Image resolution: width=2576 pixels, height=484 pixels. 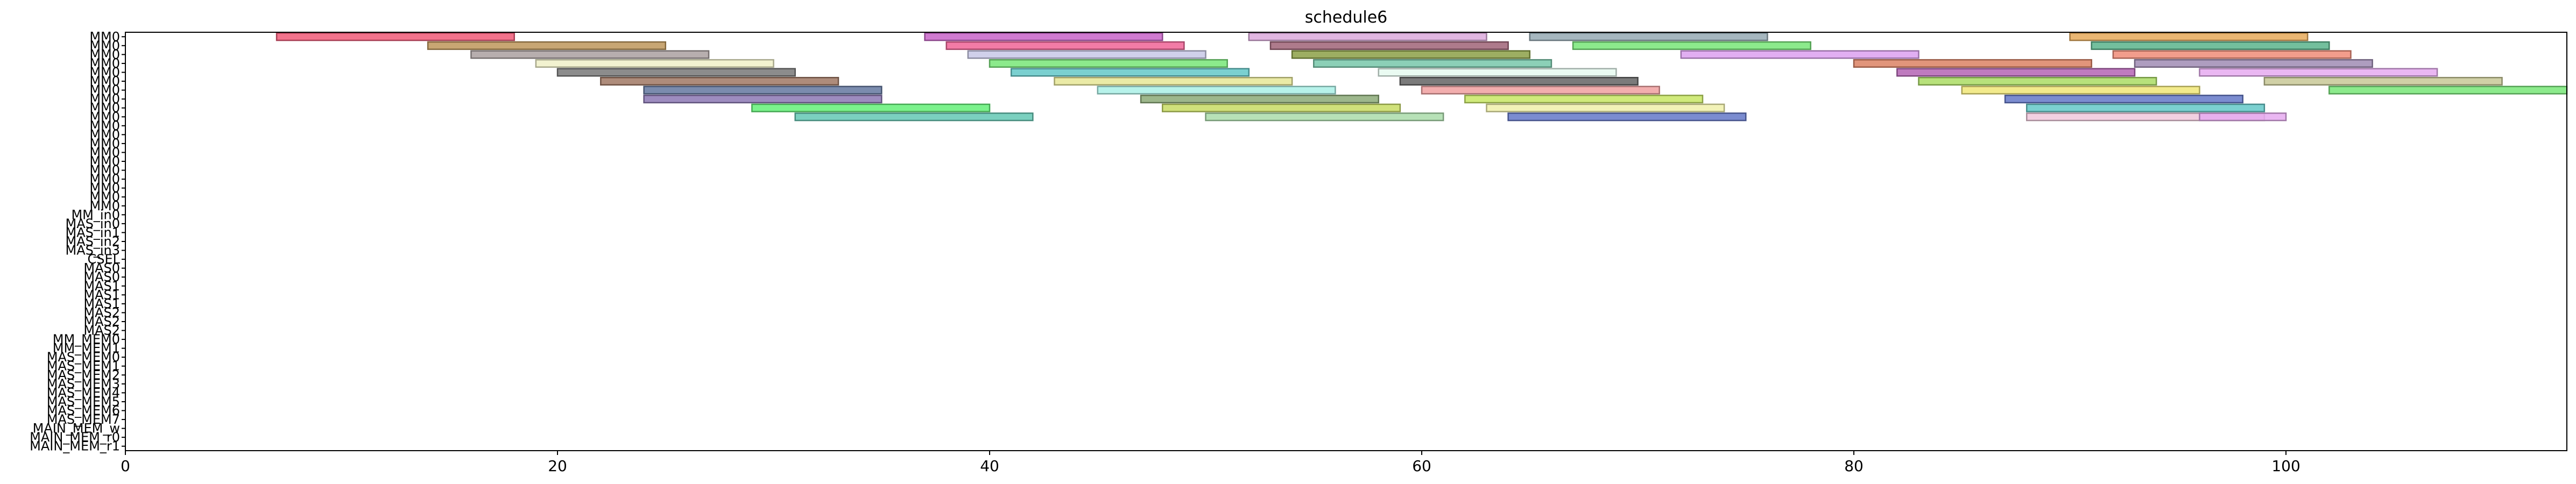 I want to click on x-tick-label: 60, so click(x=1421, y=466).